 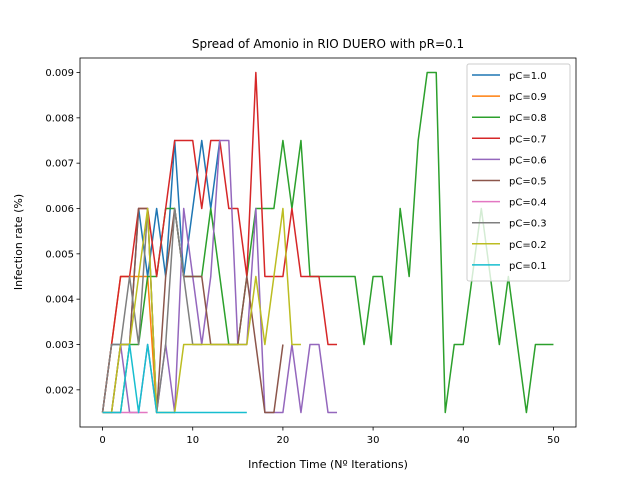 What do you see at coordinates (59, 73) in the screenshot?
I see `y-tick-label: 0.009` at bounding box center [59, 73].